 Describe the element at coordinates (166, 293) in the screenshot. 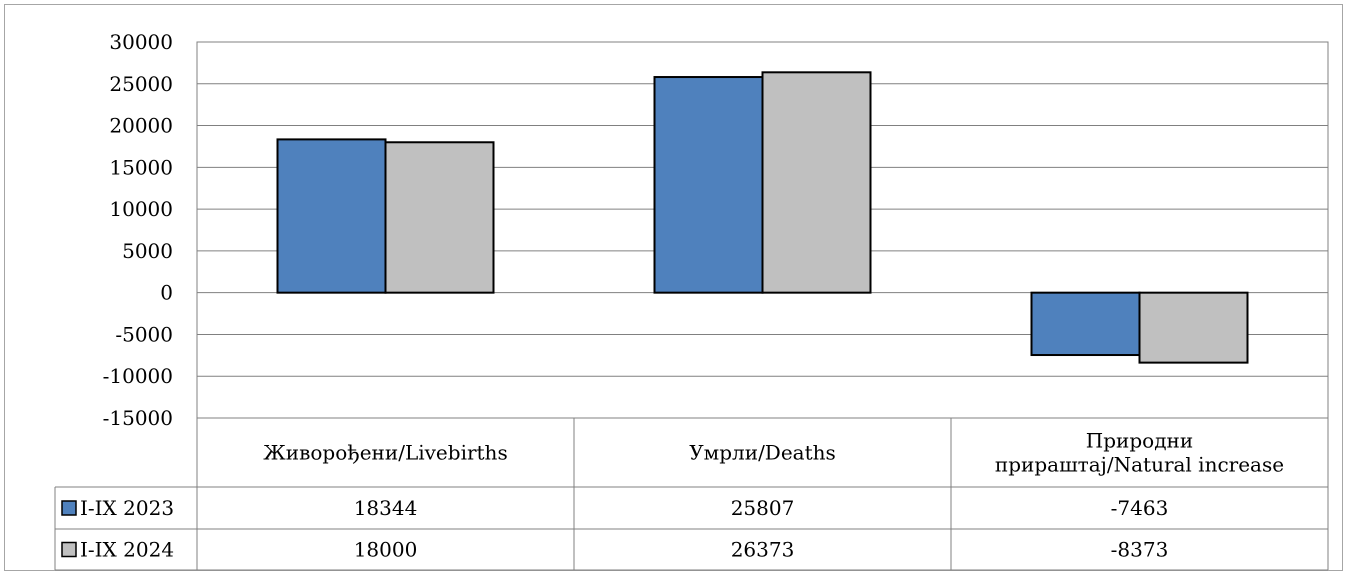

I see `y-tick-label: 0` at that location.